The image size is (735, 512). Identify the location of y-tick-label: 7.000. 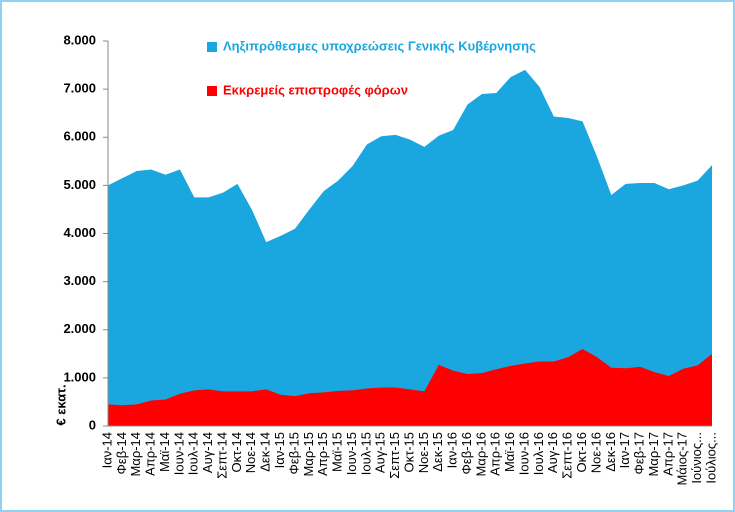
(79, 88).